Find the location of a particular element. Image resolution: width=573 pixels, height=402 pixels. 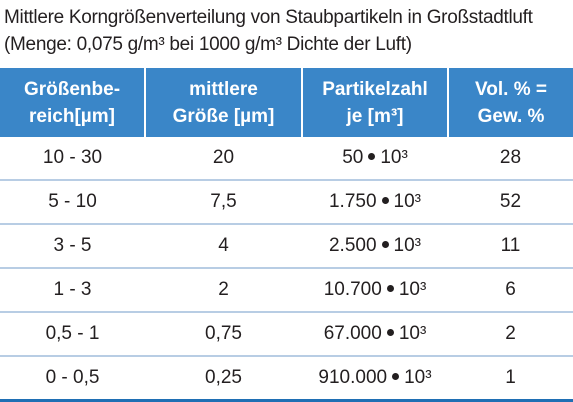

particle-count-base: 10.700 is located at coordinates (352, 289).